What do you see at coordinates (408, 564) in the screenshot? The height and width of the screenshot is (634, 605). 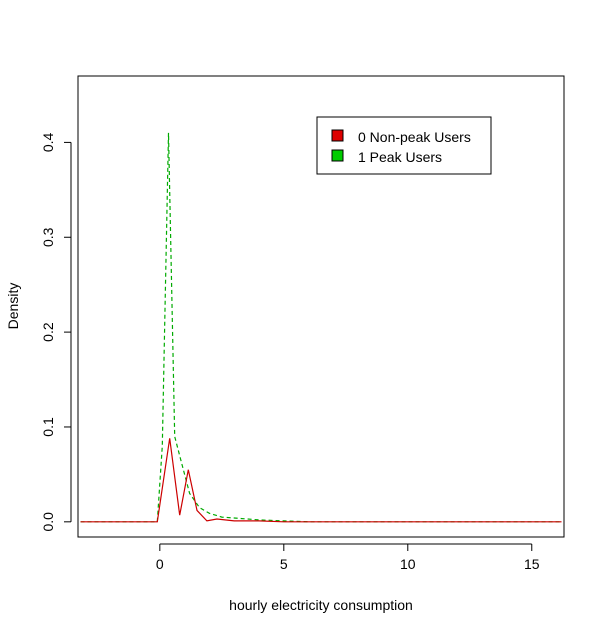 I see `x-tick-label: 10` at bounding box center [408, 564].